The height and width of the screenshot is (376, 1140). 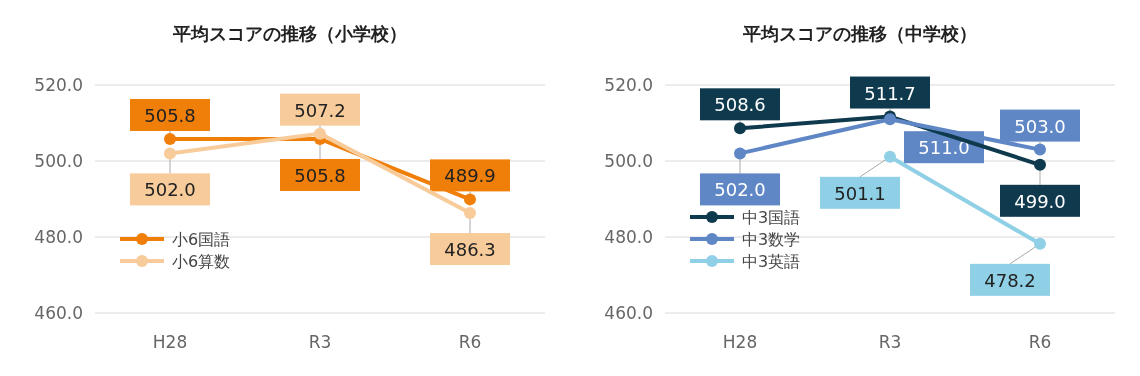 What do you see at coordinates (1040, 126) in the screenshot?
I see `data-label: 503.0` at bounding box center [1040, 126].